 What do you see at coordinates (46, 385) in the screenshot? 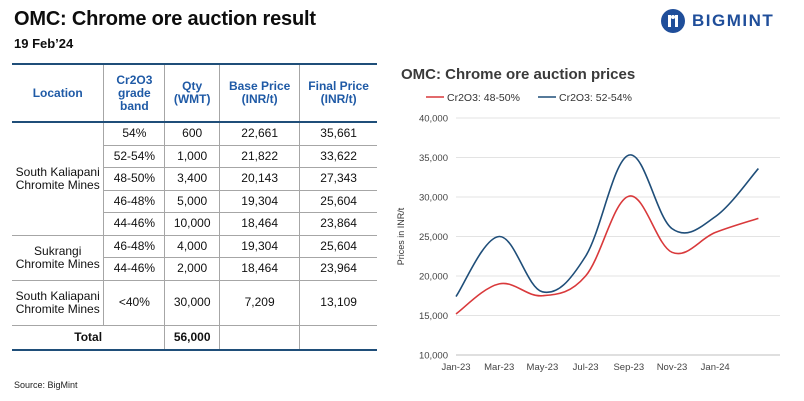
I see `source-note: Source: BigMint` at bounding box center [46, 385].